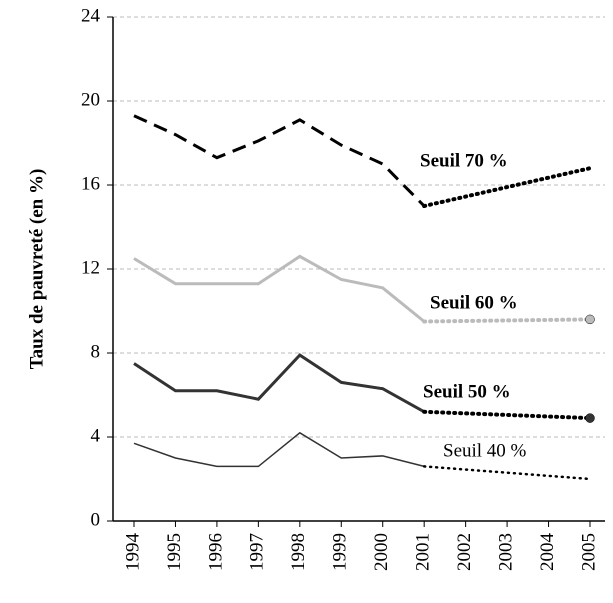 This screenshot has height=603, width=613. I want to click on x-tick-label: 2005, so click(588, 552).